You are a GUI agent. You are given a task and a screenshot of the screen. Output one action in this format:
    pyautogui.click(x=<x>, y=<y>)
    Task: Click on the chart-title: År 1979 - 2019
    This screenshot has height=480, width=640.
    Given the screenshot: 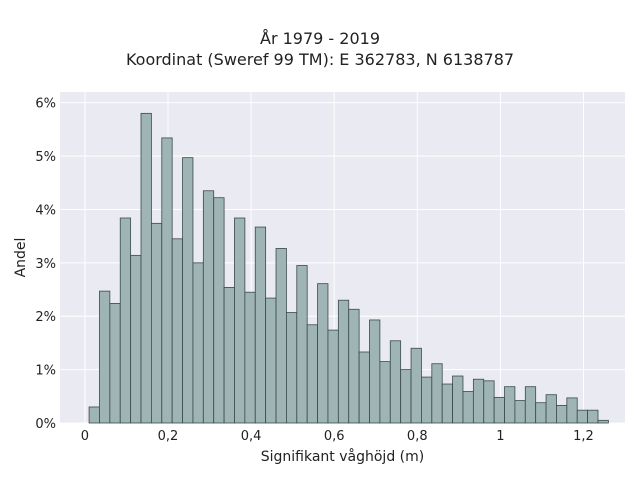 What is the action you would take?
    pyautogui.click(x=320, y=38)
    